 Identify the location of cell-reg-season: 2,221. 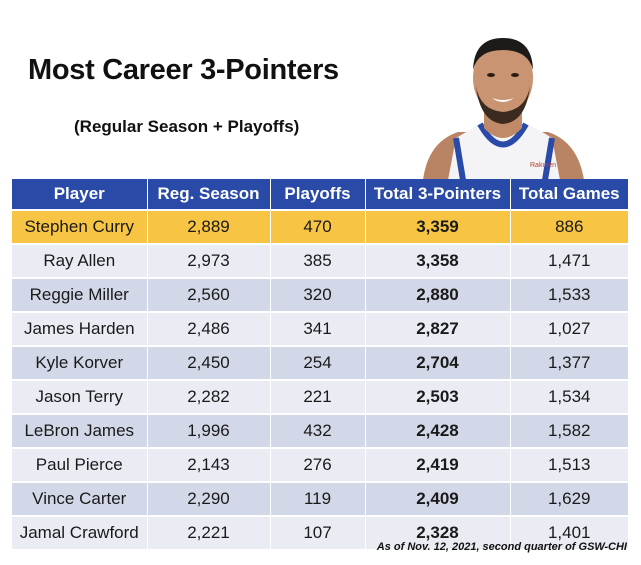
(209, 532).